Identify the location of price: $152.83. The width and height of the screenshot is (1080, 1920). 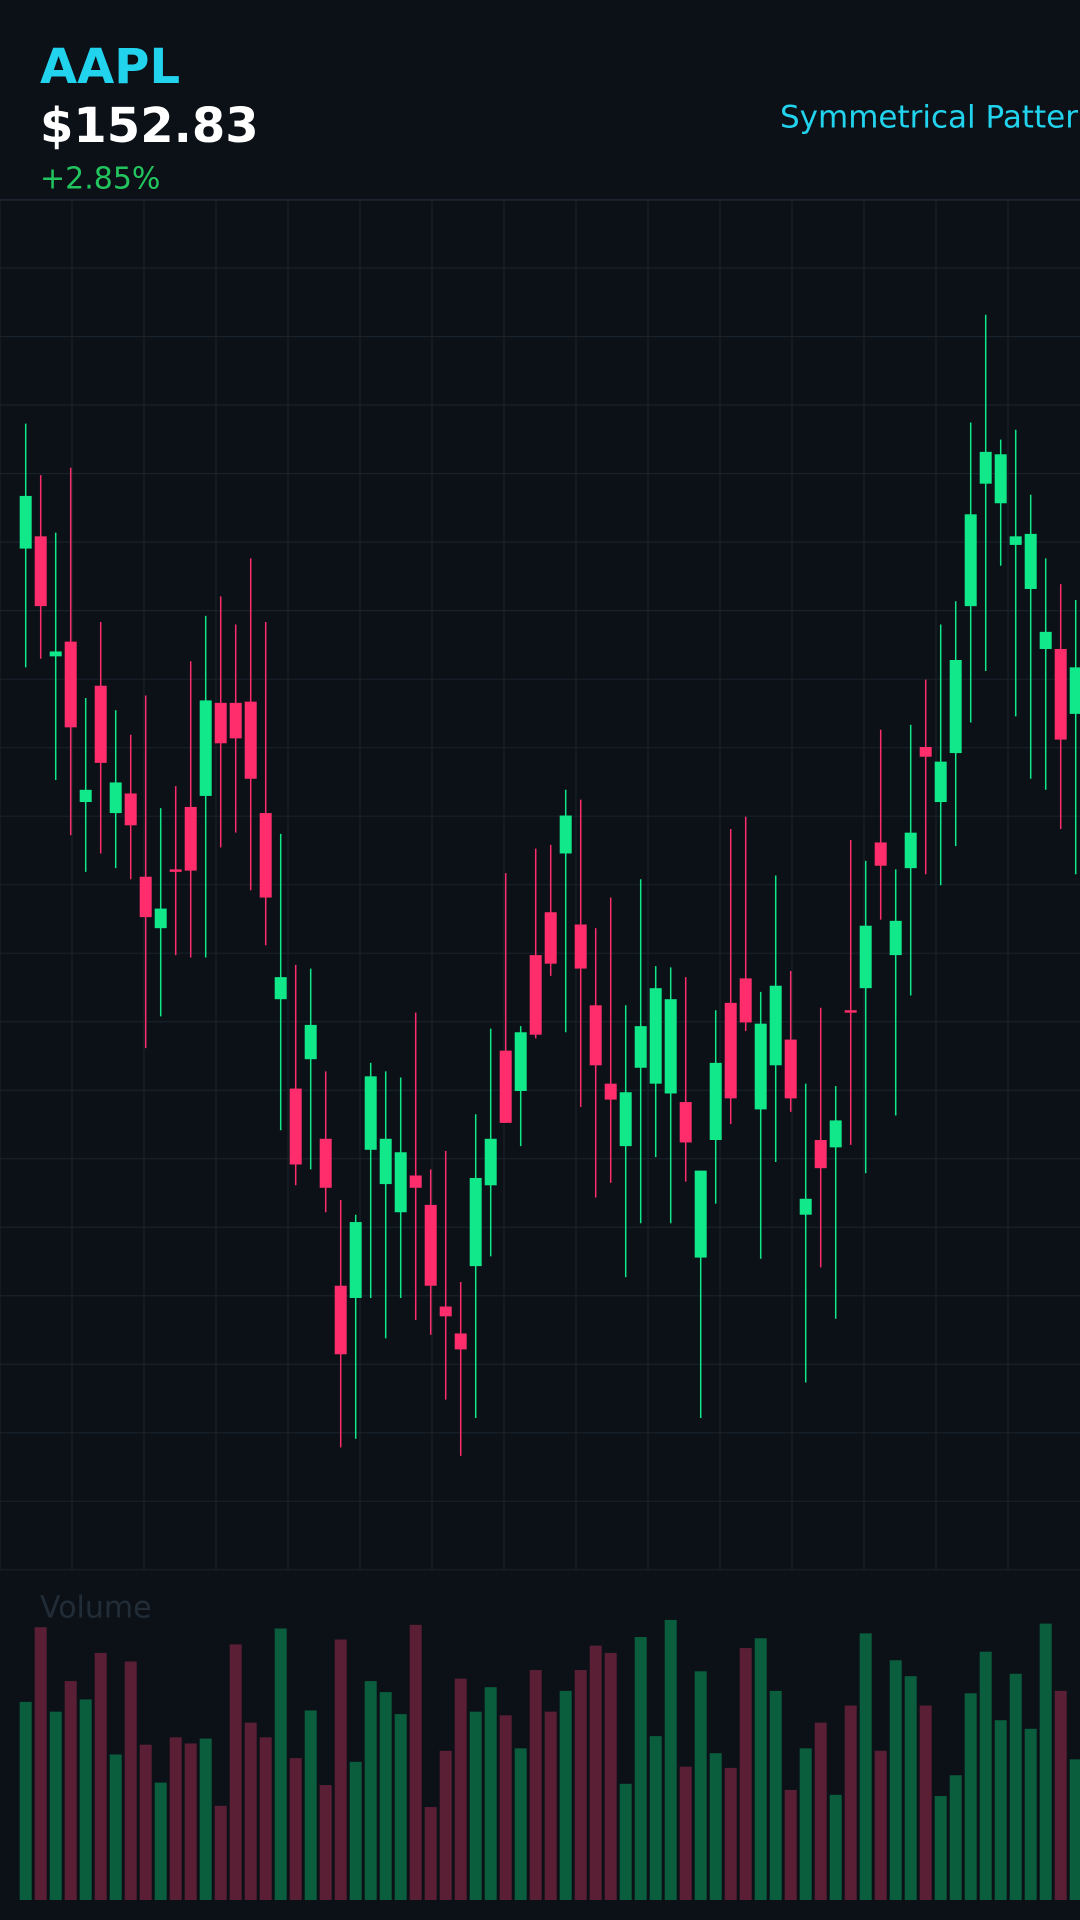
(149, 126).